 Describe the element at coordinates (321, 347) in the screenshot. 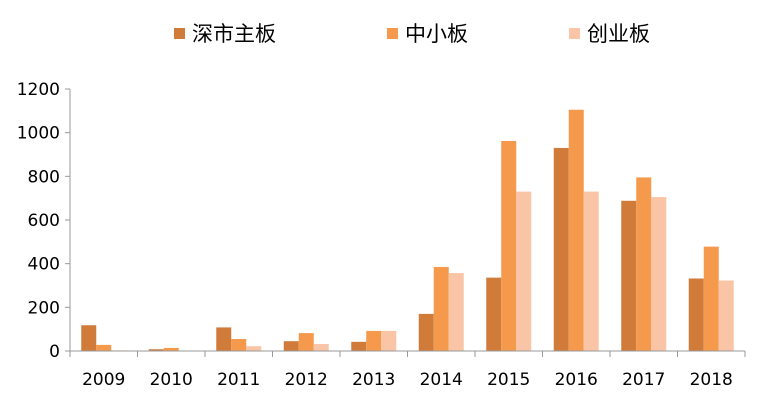

I see `bar-创业板-2012` at that location.